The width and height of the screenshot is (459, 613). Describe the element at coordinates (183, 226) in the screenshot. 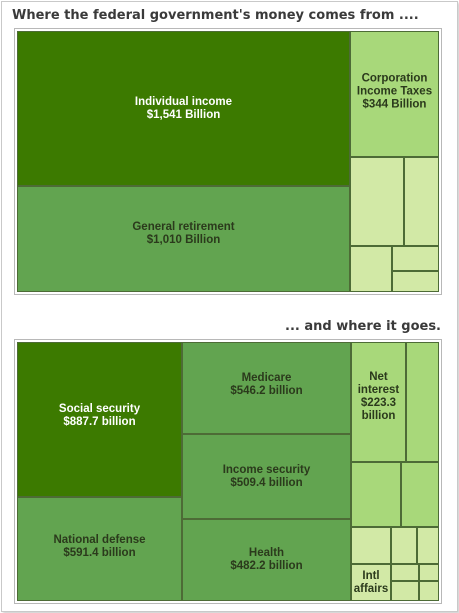

I see `revenue-tile-label: General retirement` at that location.